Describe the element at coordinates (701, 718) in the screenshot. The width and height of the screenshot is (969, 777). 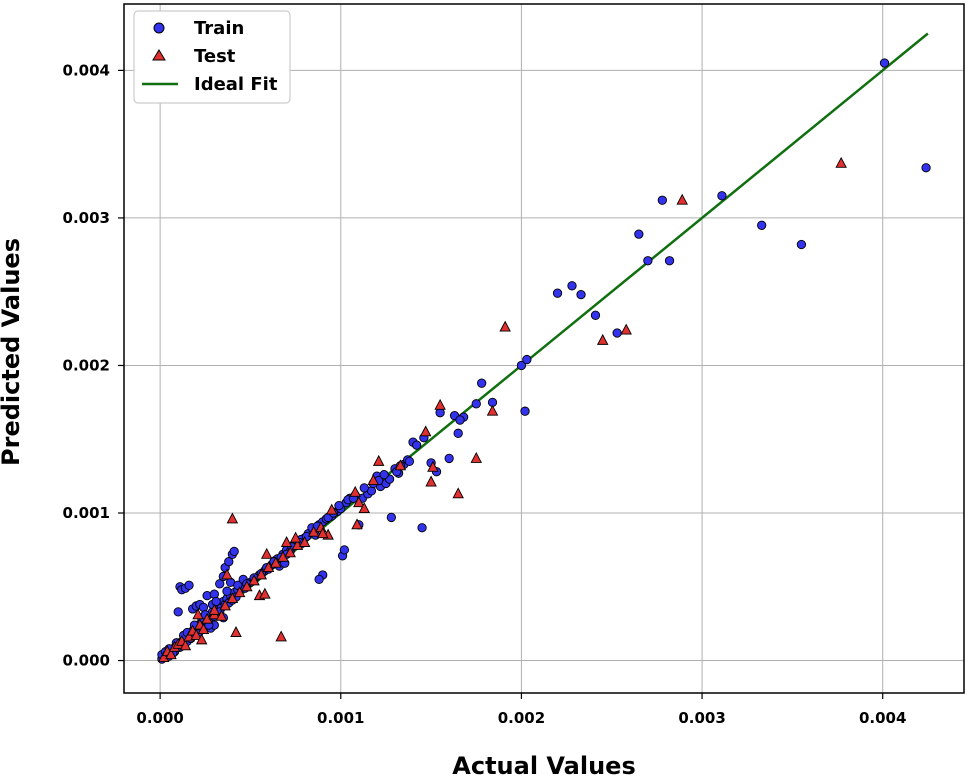
I see `x-tick-label: 0.003` at that location.